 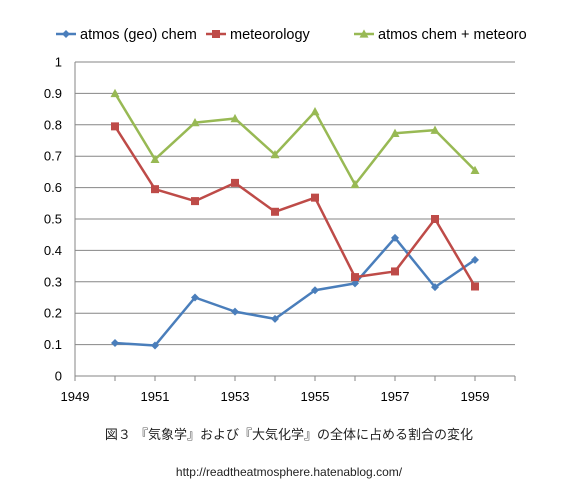 I want to click on x-tick-label: 1959, so click(x=475, y=396).